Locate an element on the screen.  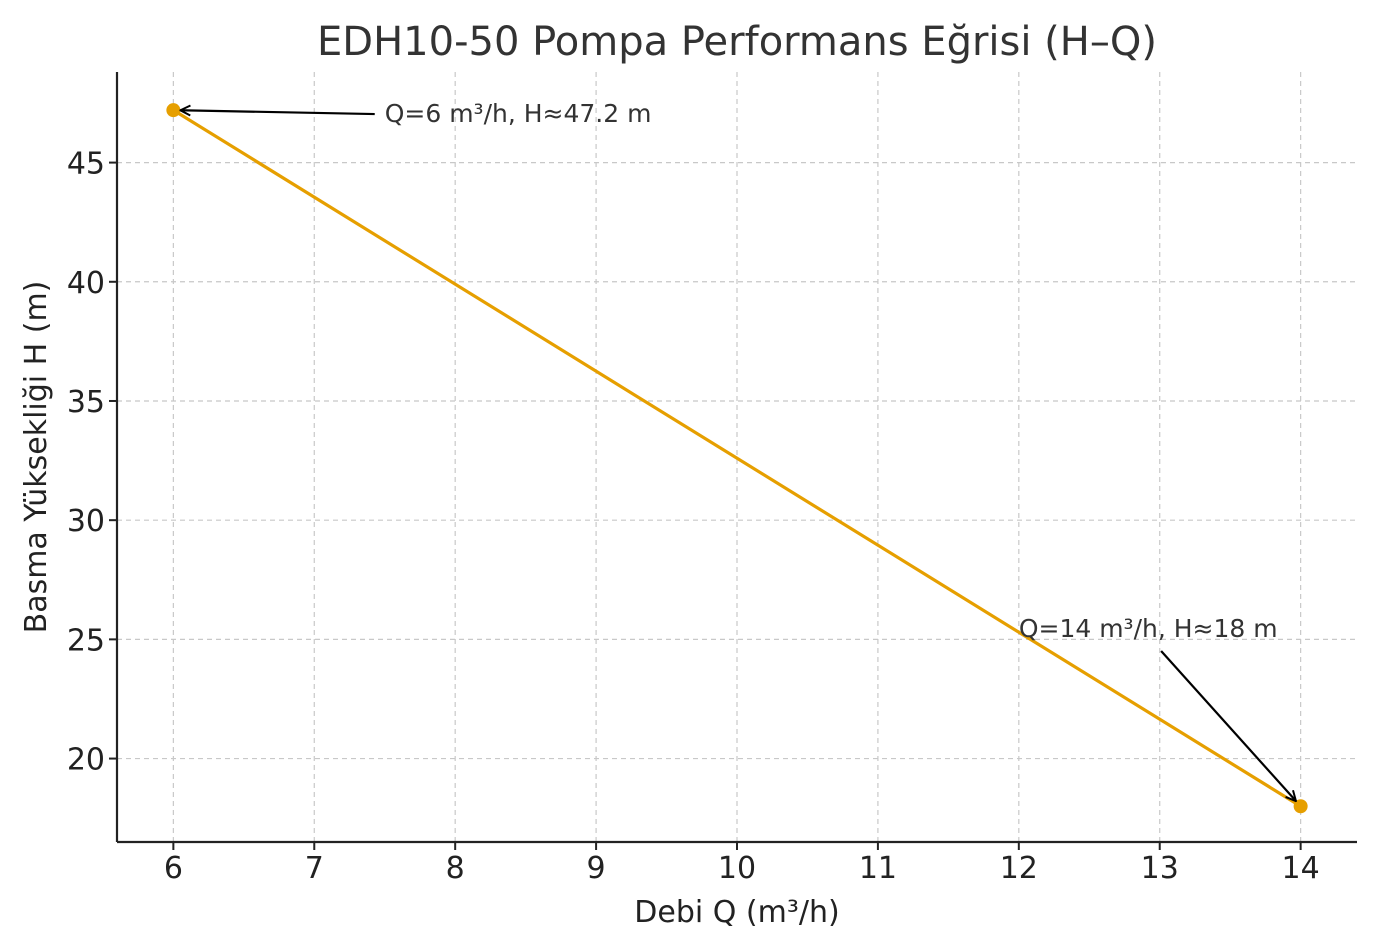
x-axis-label: Debi Q (m³/h) is located at coordinates (736, 912).